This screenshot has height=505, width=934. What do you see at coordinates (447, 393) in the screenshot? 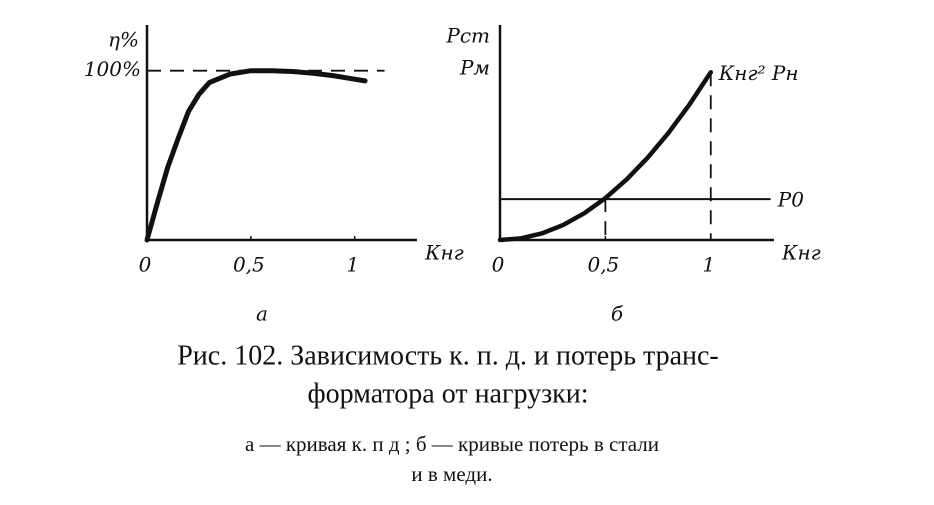
I see `caption-line: форматора от нагрузки:` at bounding box center [447, 393].